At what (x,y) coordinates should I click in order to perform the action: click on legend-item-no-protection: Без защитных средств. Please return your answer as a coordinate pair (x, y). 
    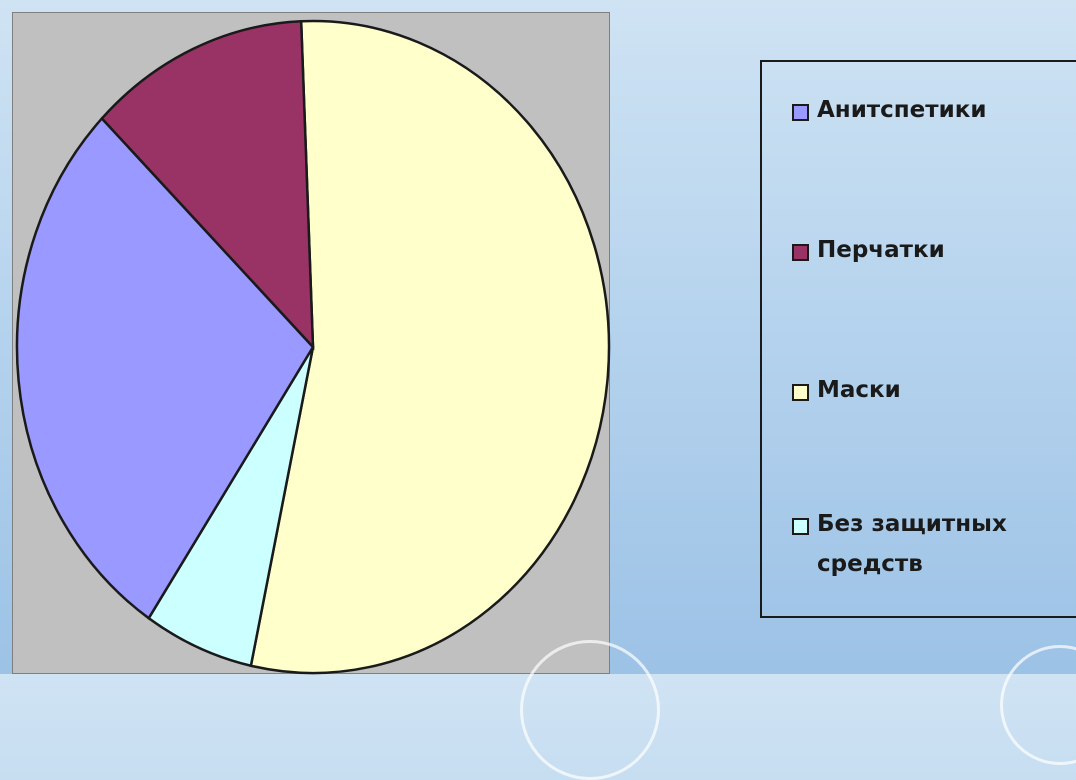
    Looking at the image, I should click on (919, 547).